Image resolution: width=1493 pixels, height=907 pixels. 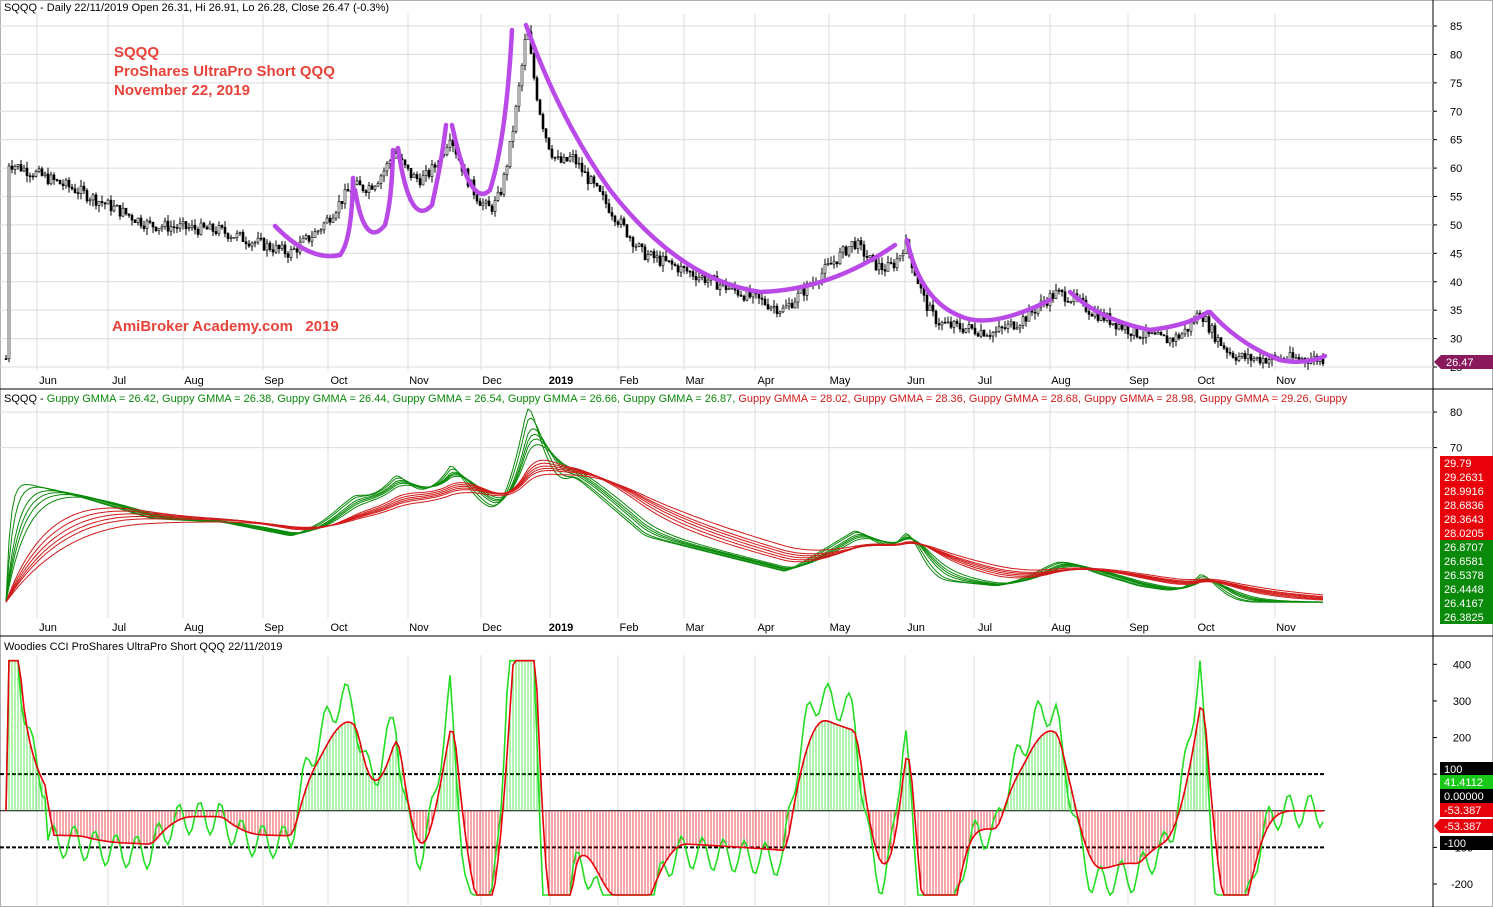 What do you see at coordinates (1462, 885) in the screenshot?
I see `y-tick-label: -200` at bounding box center [1462, 885].